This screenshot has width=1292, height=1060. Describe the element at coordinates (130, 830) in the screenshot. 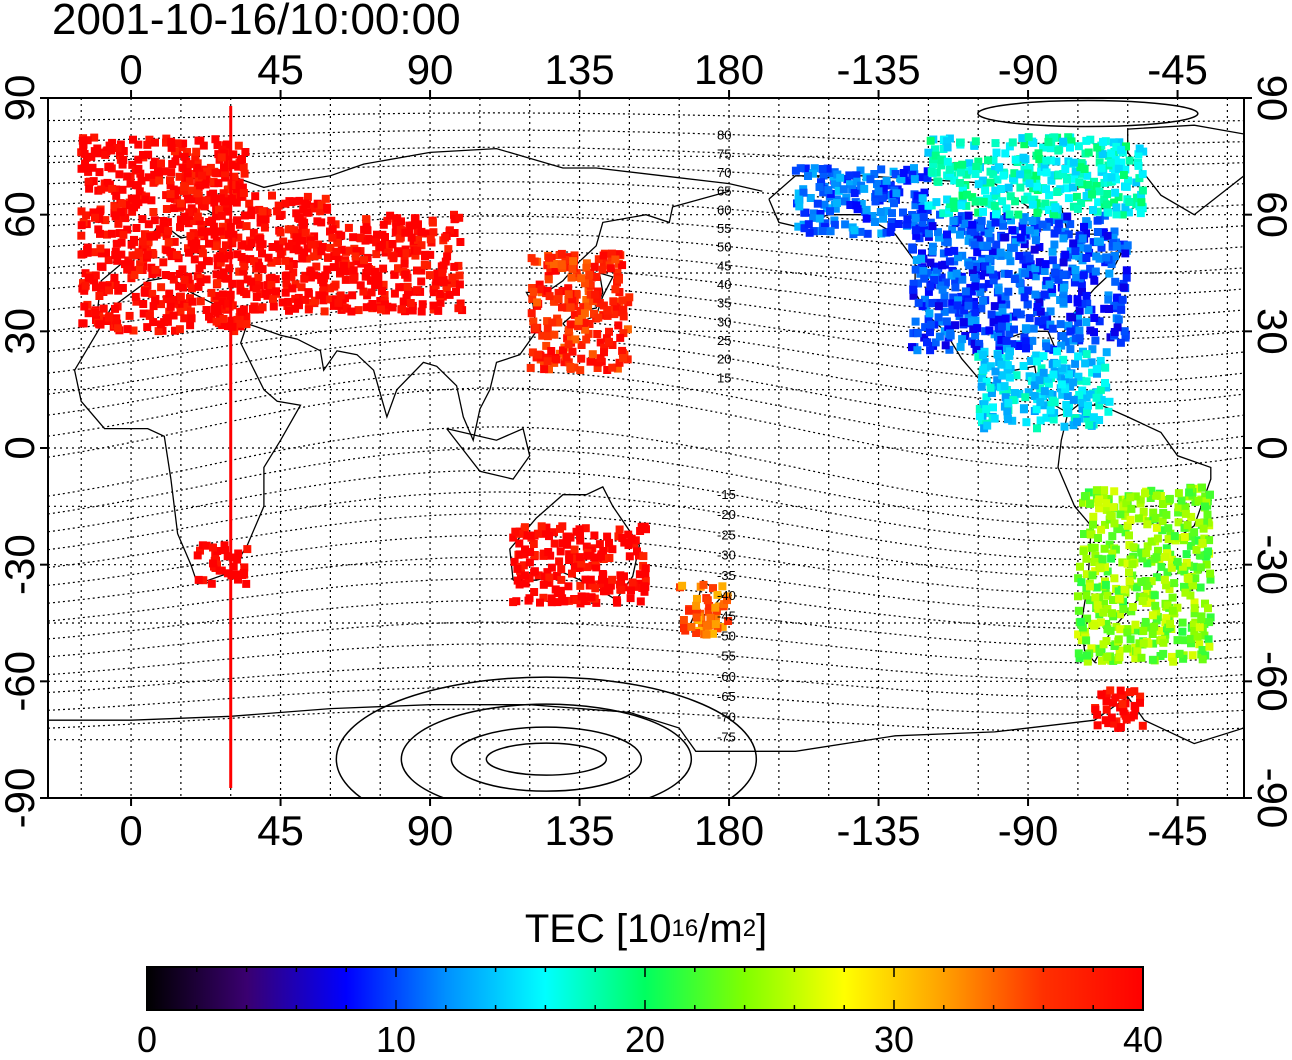

I see `x-tick-label-bottom: 0` at that location.